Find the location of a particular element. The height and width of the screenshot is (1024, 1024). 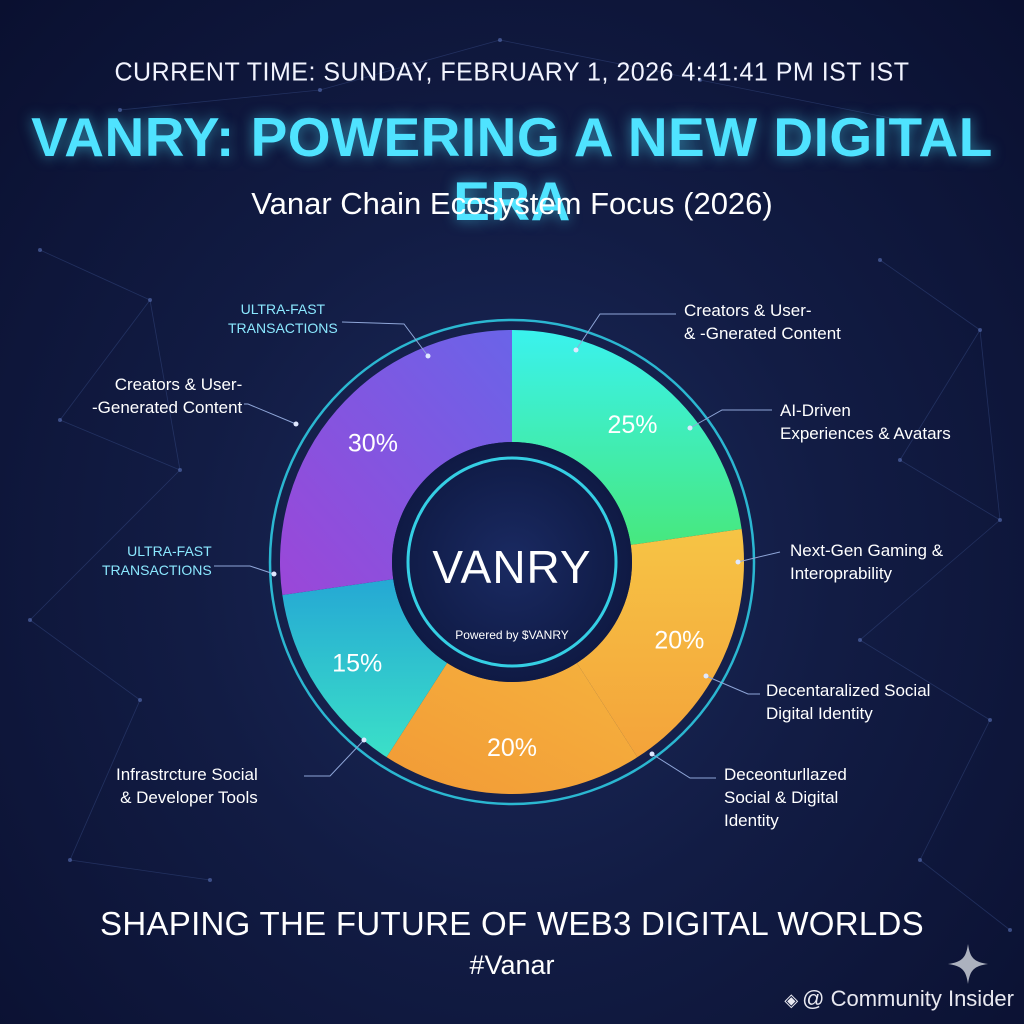

annotation-creators-left: Creators & User- -Generated Content is located at coordinates (167, 396).